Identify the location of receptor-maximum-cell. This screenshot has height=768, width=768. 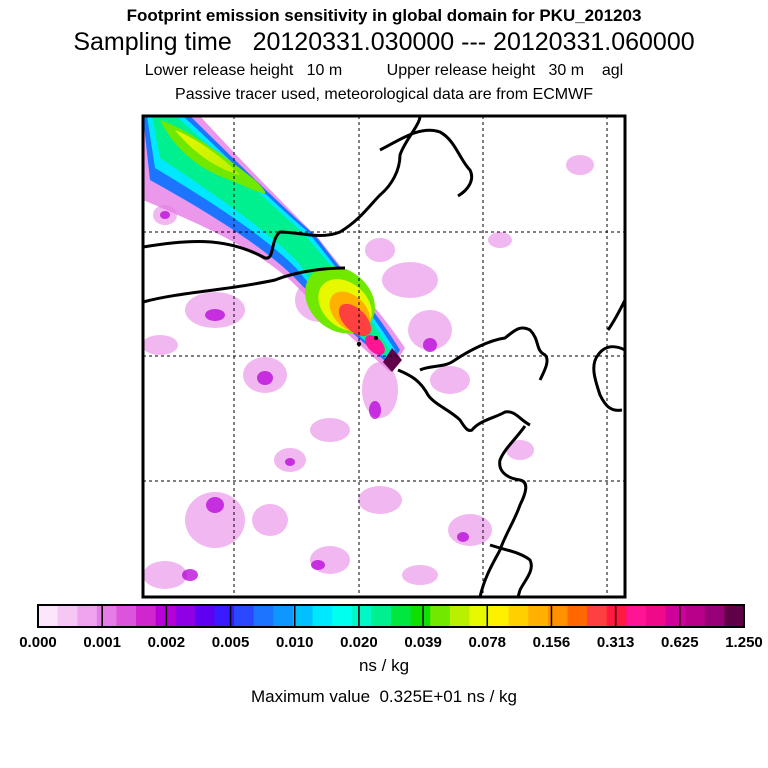
(392, 360).